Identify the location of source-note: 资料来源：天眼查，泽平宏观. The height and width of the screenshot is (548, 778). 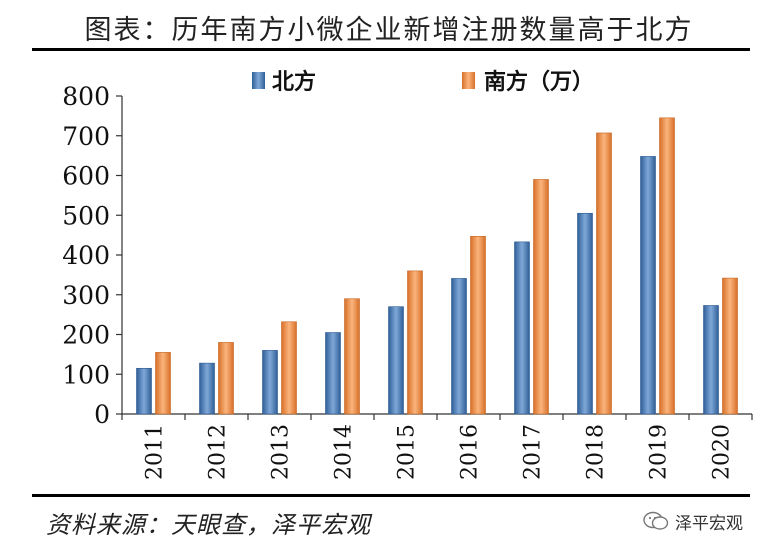
(208, 525).